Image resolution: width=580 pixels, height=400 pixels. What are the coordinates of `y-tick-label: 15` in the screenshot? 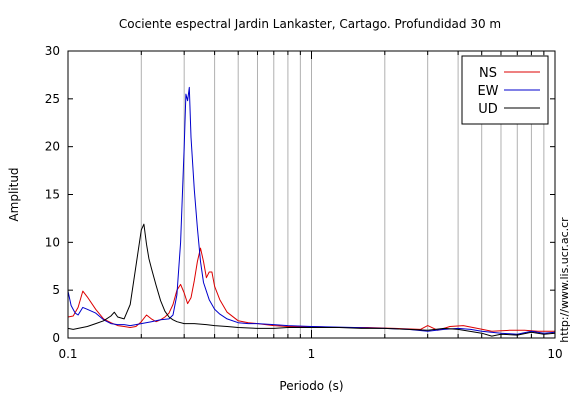 It's located at (52, 195).